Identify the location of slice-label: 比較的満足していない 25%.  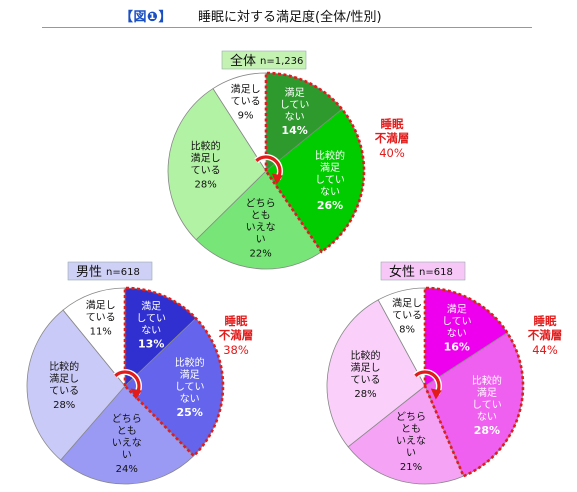
(190, 387).